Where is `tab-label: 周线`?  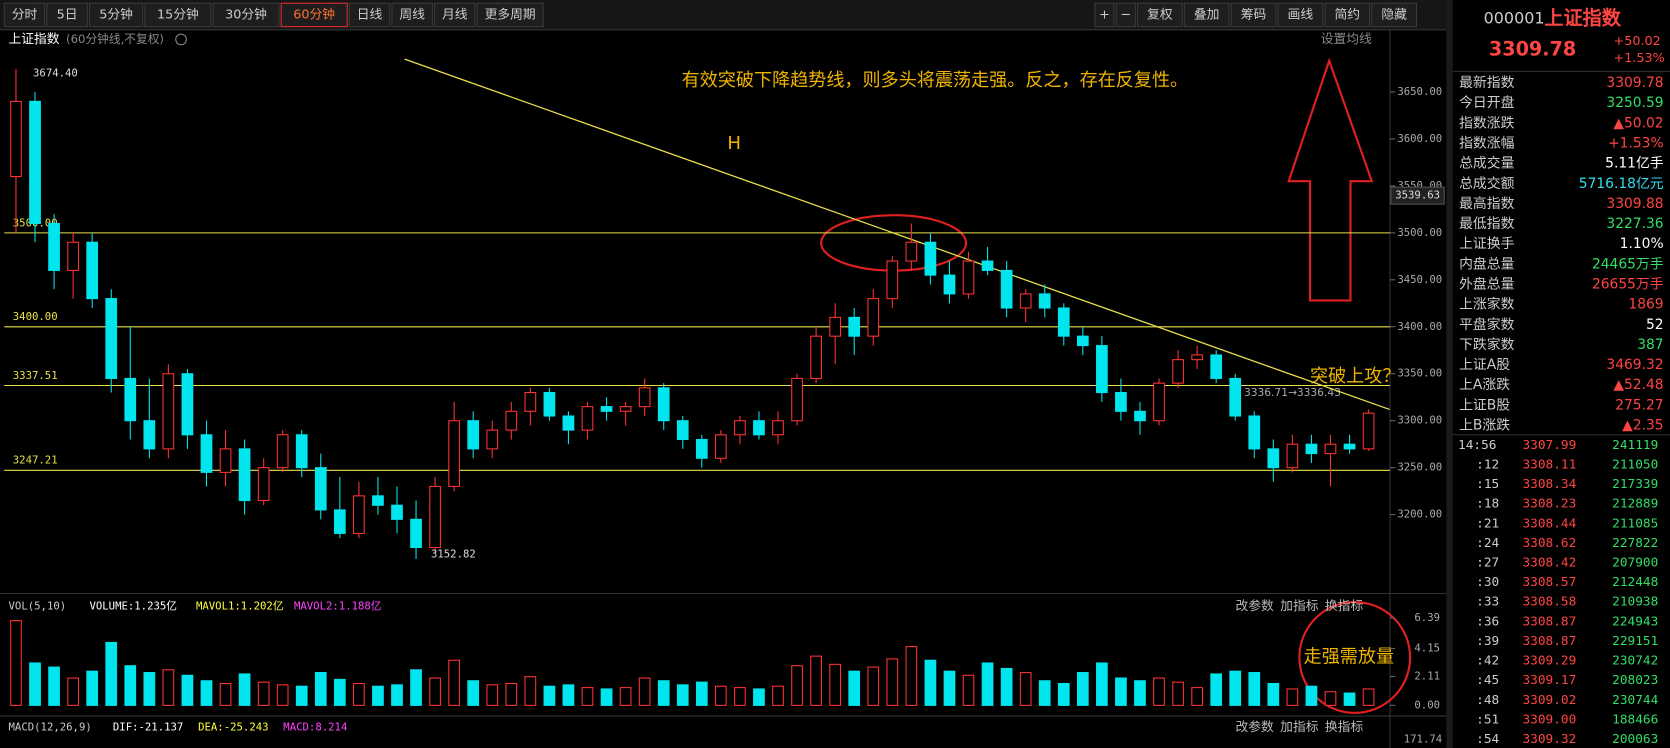 tab-label: 周线 is located at coordinates (412, 14).